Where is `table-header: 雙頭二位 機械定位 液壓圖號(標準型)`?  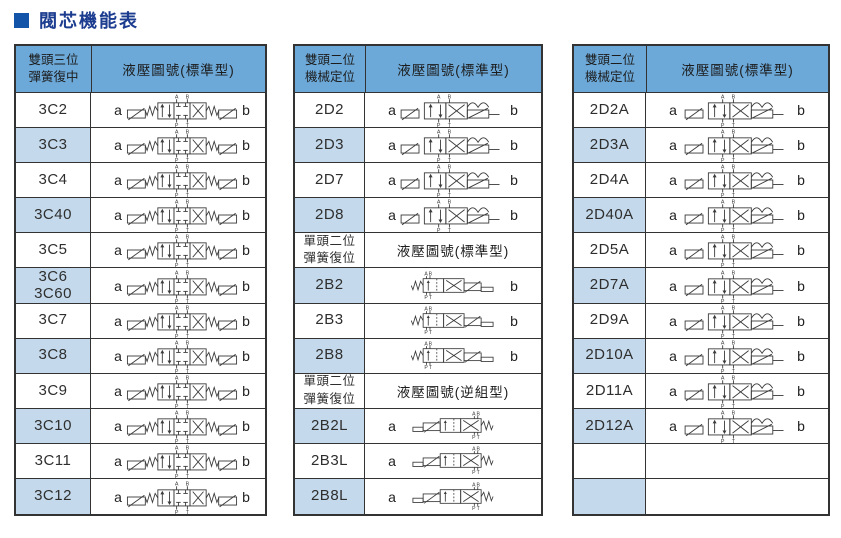 table-header: 雙頭二位 機械定位 液壓圖號(標準型) is located at coordinates (701, 69).